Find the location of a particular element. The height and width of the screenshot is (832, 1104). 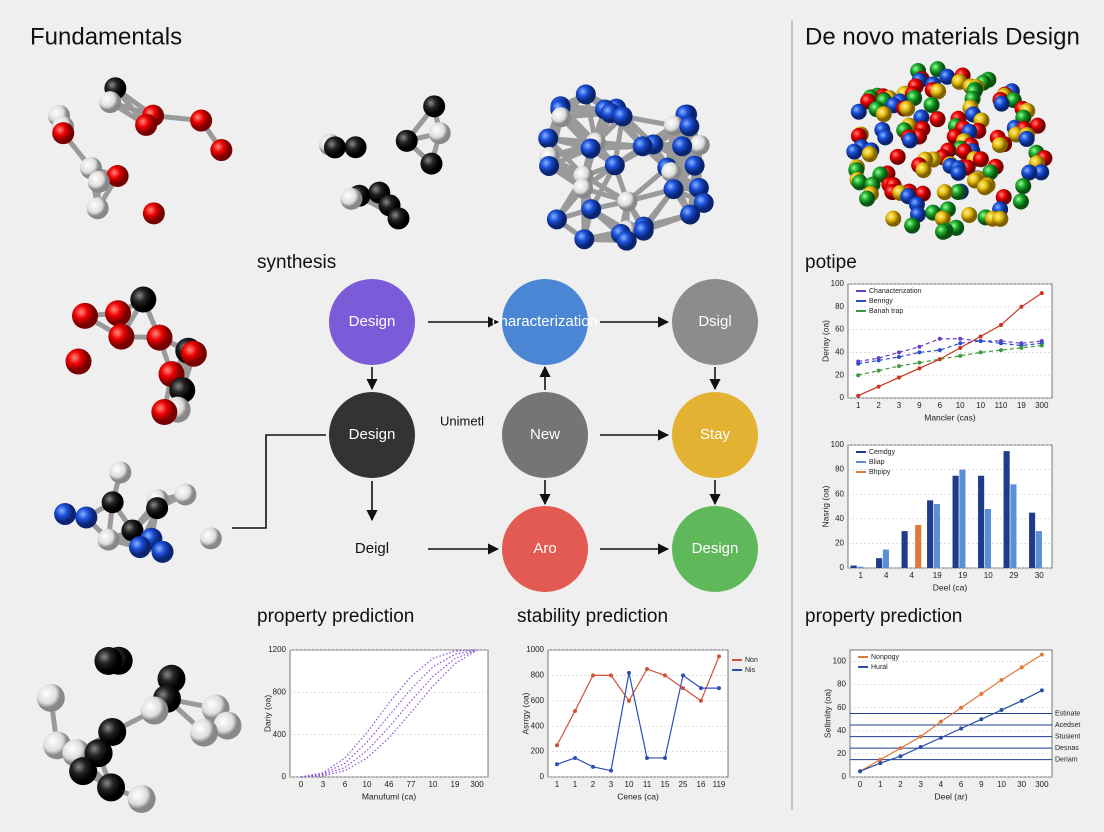

reference-label: Estinate is located at coordinates (1067, 713).